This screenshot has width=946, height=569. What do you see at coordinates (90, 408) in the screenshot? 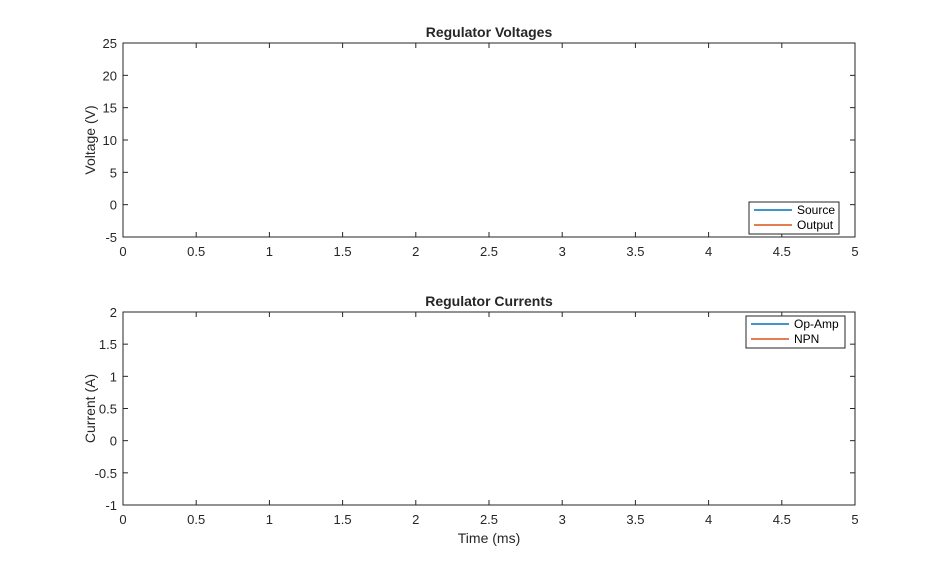
I see `y-axis-label: Current (A)` at bounding box center [90, 408].